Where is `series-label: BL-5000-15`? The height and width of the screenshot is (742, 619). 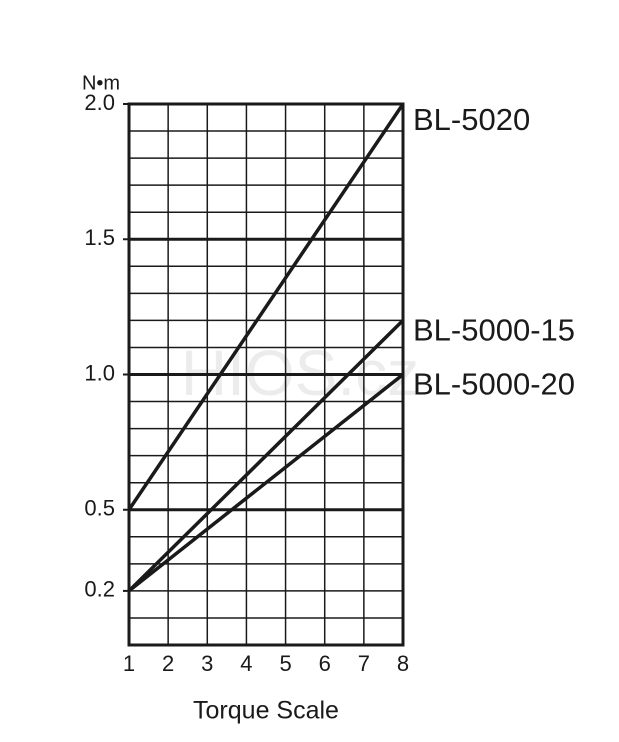 series-label: BL-5000-15 is located at coordinates (494, 330).